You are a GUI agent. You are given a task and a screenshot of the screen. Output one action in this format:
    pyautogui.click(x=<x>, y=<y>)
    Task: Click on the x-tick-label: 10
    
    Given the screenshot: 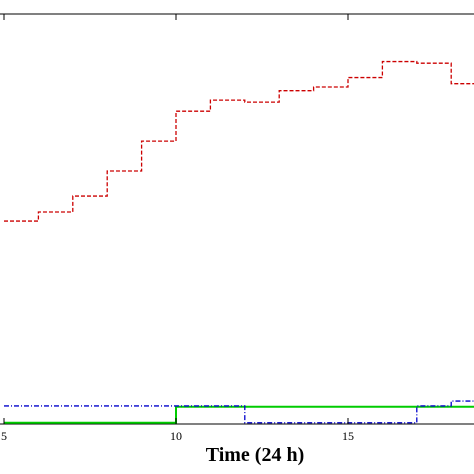 What is the action you would take?
    pyautogui.click(x=176, y=436)
    